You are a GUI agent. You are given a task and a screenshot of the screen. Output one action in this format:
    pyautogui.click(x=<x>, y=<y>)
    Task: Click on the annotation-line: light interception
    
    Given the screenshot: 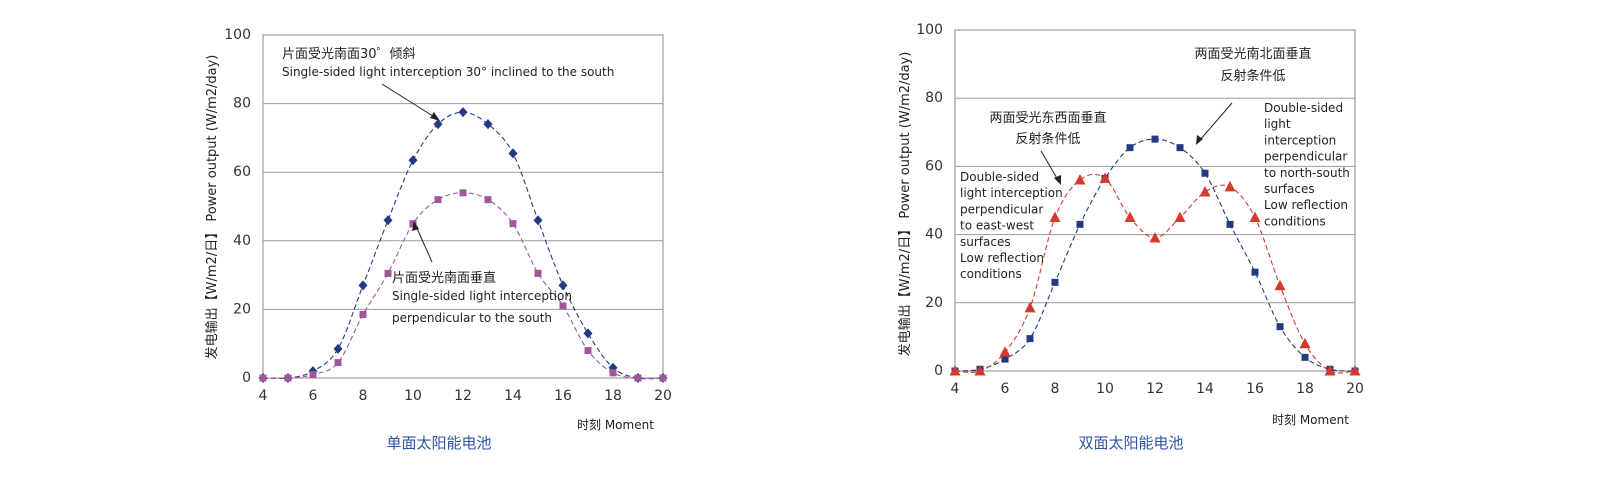 What is the action you would take?
    pyautogui.click(x=1011, y=193)
    